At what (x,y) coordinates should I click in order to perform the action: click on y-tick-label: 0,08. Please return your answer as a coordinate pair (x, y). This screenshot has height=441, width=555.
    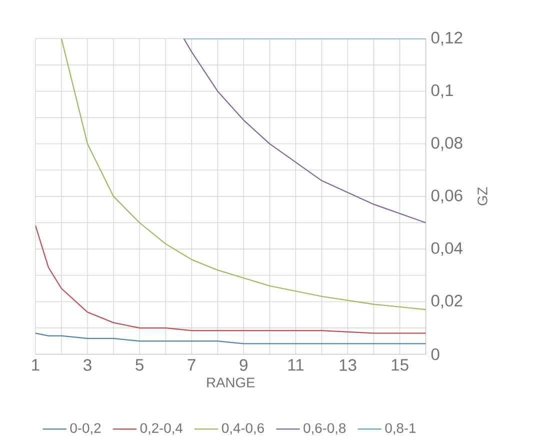
    Looking at the image, I should click on (446, 144).